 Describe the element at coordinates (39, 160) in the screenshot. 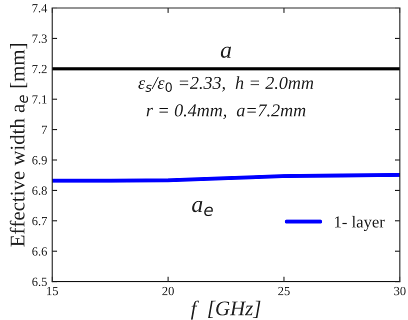

I see `y-tick-label: 6.9` at that location.